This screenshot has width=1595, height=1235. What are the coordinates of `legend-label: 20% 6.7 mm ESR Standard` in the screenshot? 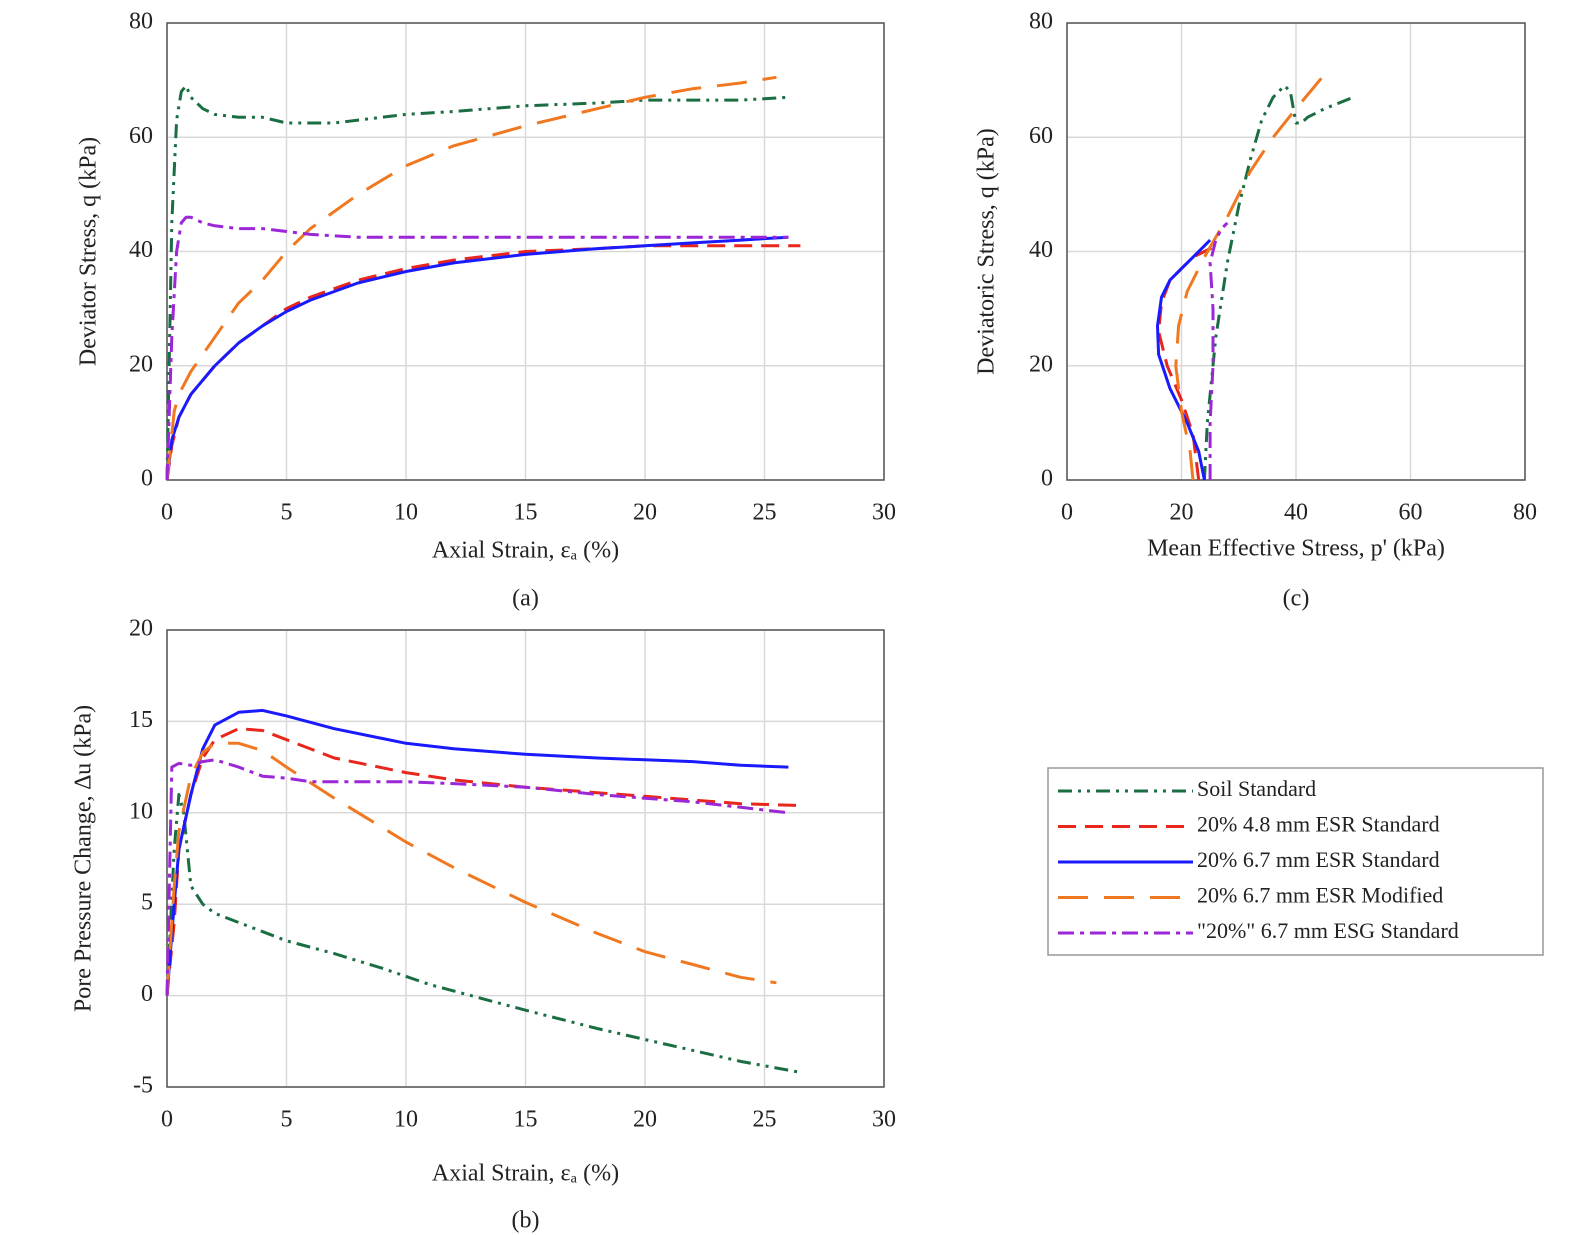 It's located at (1318, 859).